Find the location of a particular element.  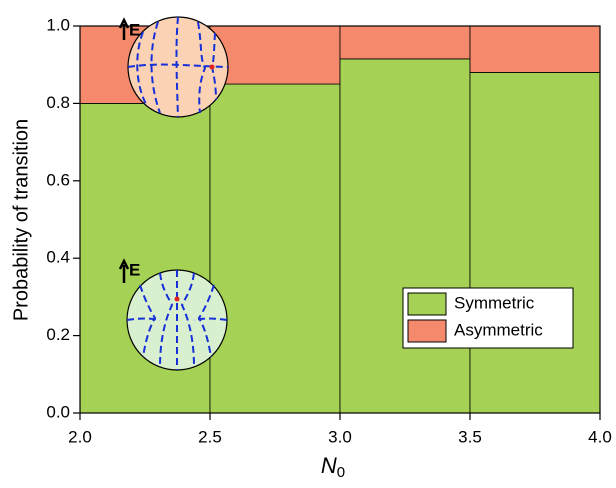

x-axis-label-main: N is located at coordinates (329, 465).